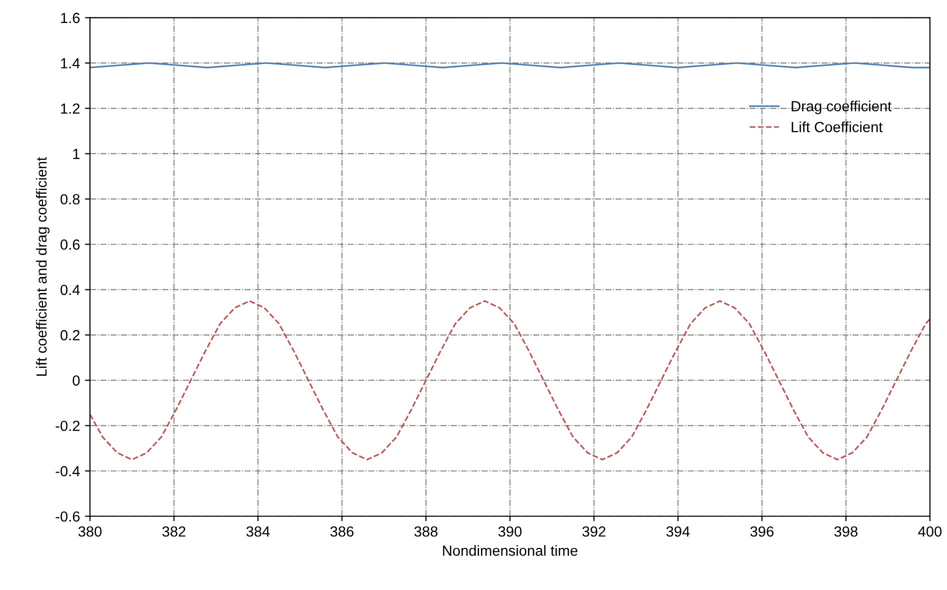  What do you see at coordinates (70, 18) in the screenshot?
I see `y-tick-label: 1.6` at bounding box center [70, 18].